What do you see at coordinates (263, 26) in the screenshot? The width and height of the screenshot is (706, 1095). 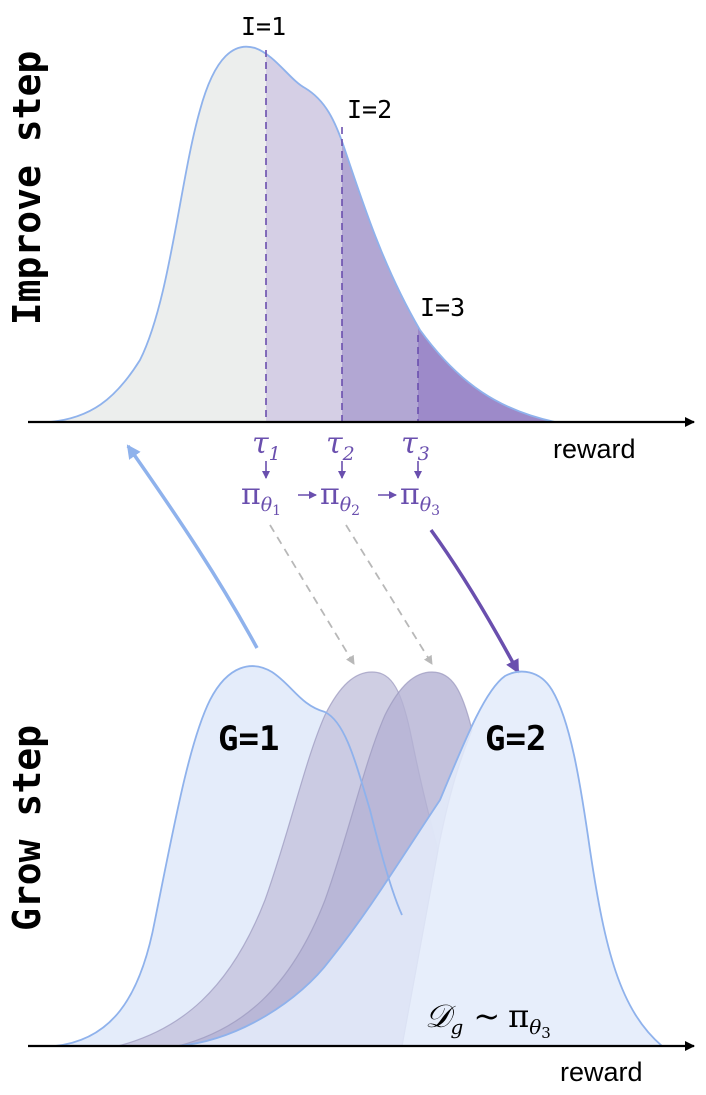 I see `threshold-label-i1: I=1` at bounding box center [263, 26].